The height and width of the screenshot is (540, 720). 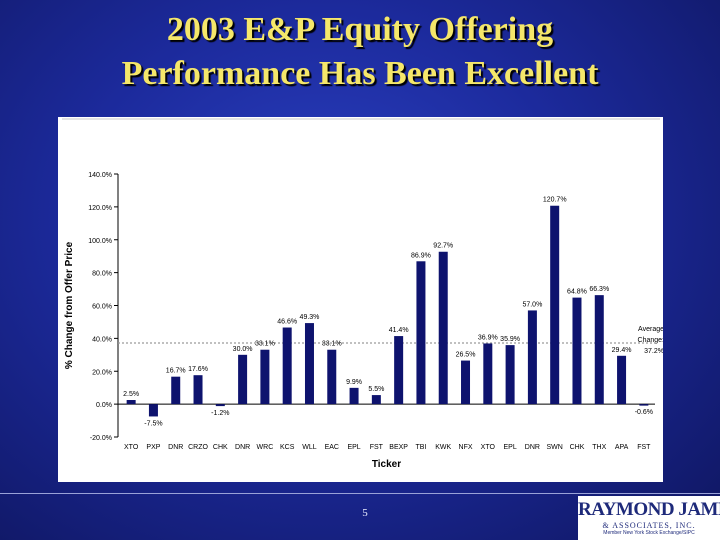 I want to click on y-tick-label: 0.0%, so click(x=104, y=405).